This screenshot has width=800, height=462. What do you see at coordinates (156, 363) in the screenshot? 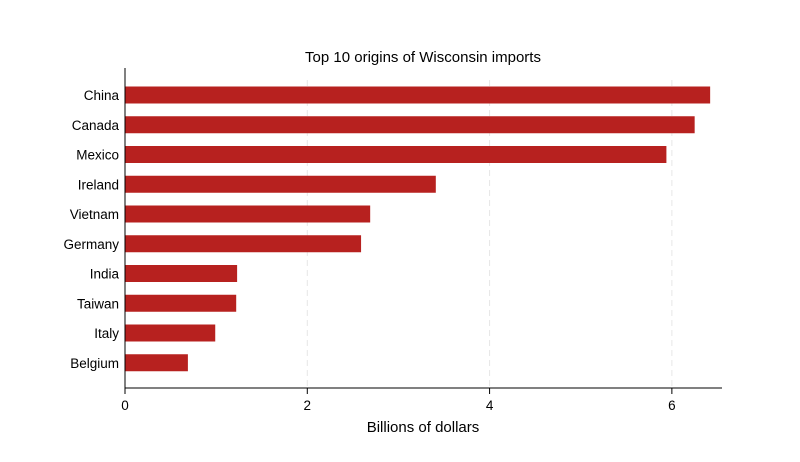
I see `bar-belgium` at bounding box center [156, 363].